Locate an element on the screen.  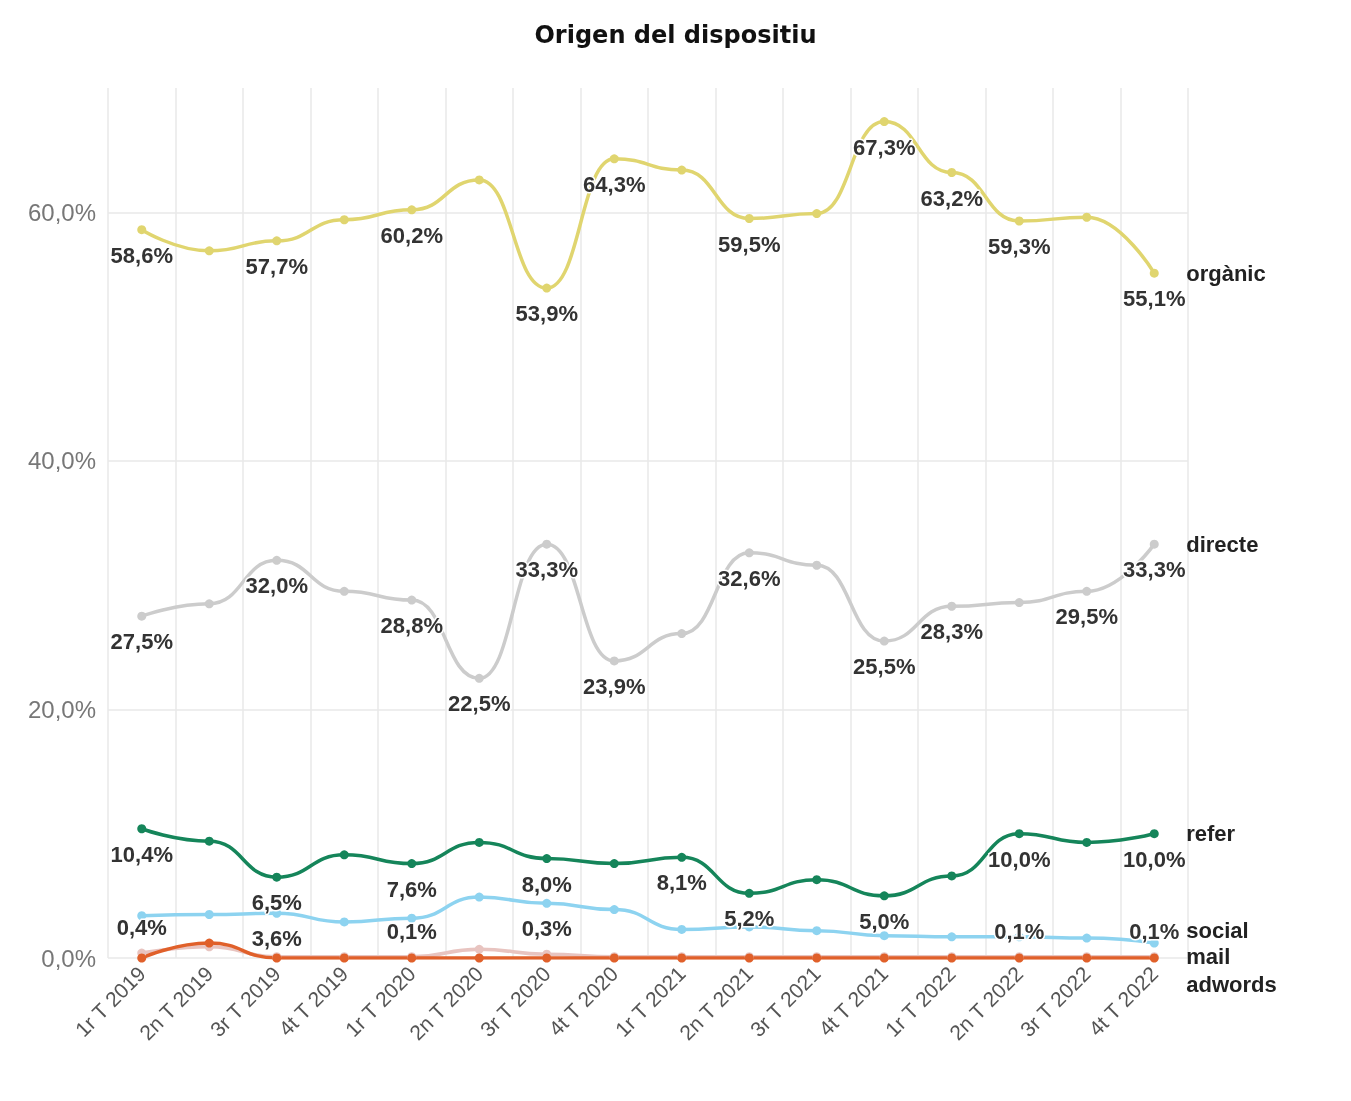
data-label: 8,1% is located at coordinates (681, 883).